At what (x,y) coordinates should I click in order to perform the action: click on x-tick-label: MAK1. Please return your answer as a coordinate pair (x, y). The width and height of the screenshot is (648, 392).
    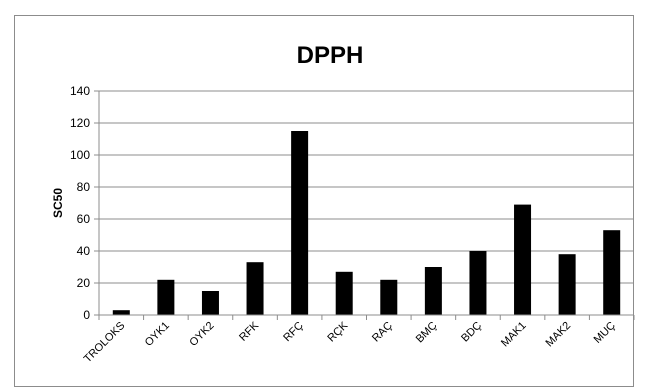
    Looking at the image, I should click on (514, 335).